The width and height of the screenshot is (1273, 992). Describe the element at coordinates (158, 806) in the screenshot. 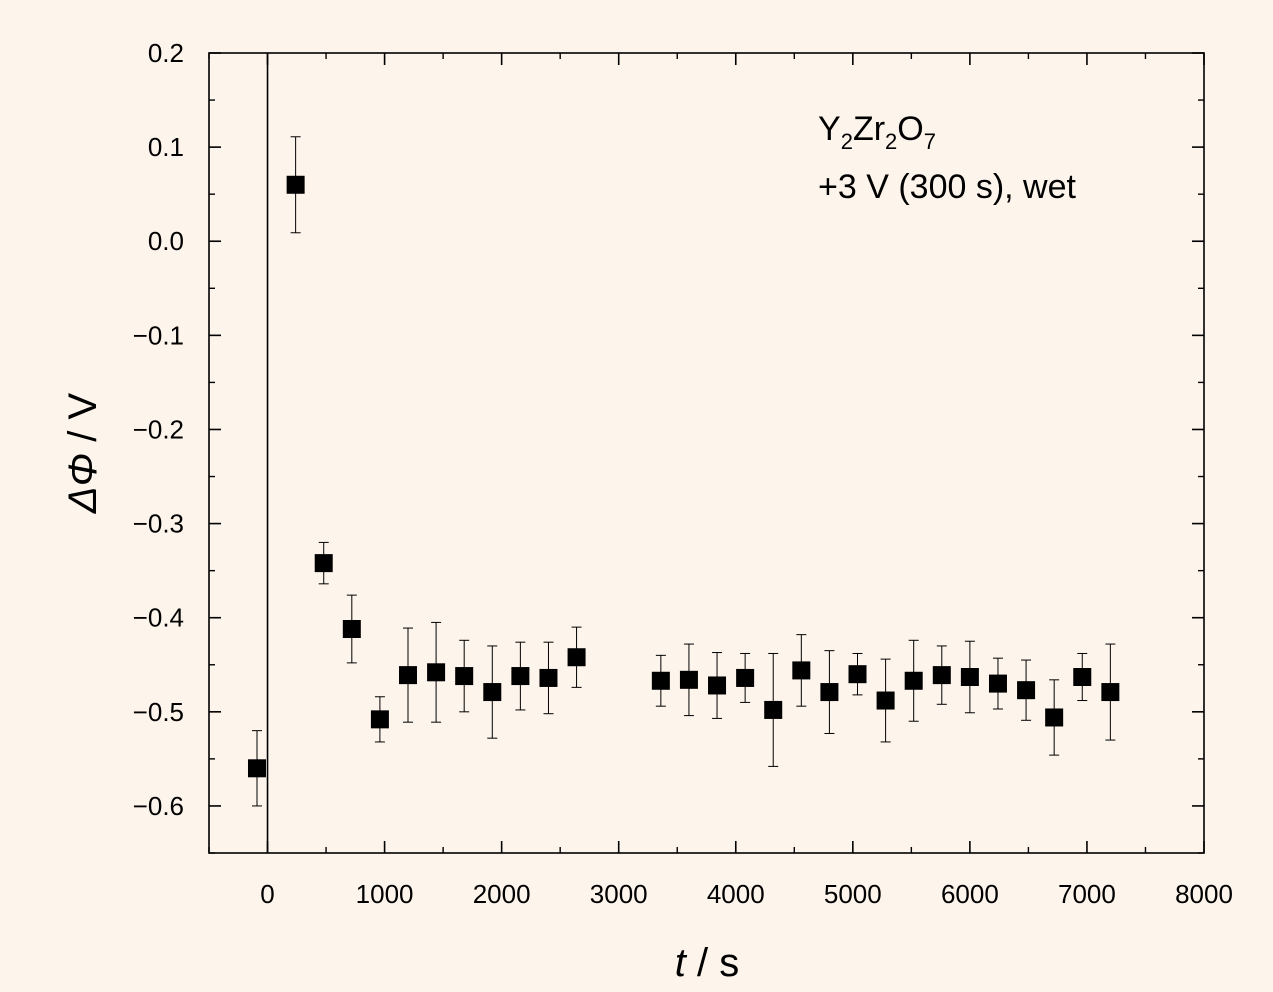

I see `y-tick-label: −0.6` at that location.